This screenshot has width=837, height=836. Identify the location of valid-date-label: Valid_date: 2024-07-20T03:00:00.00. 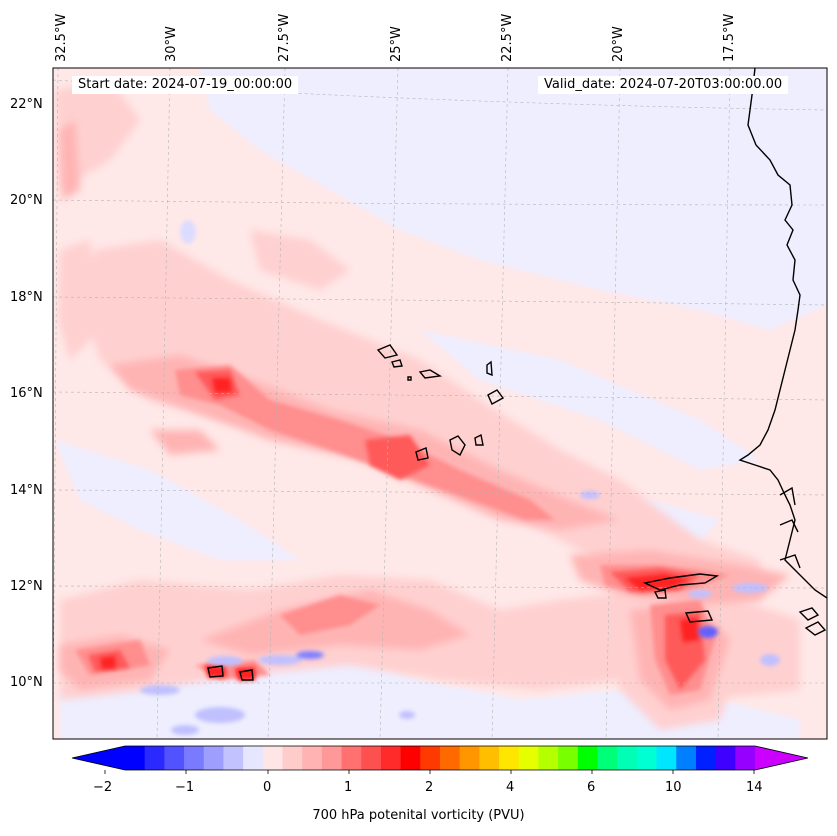
(663, 85).